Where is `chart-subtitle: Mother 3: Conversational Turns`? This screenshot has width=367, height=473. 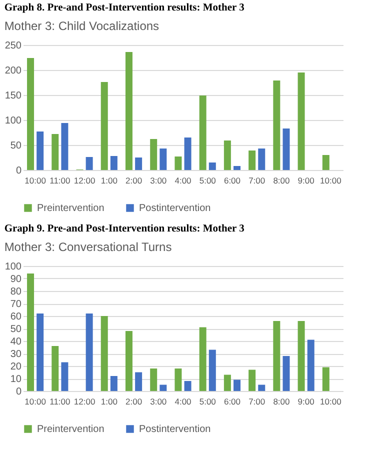
chart-subtitle: Mother 3: Conversational Turns is located at coordinates (88, 247).